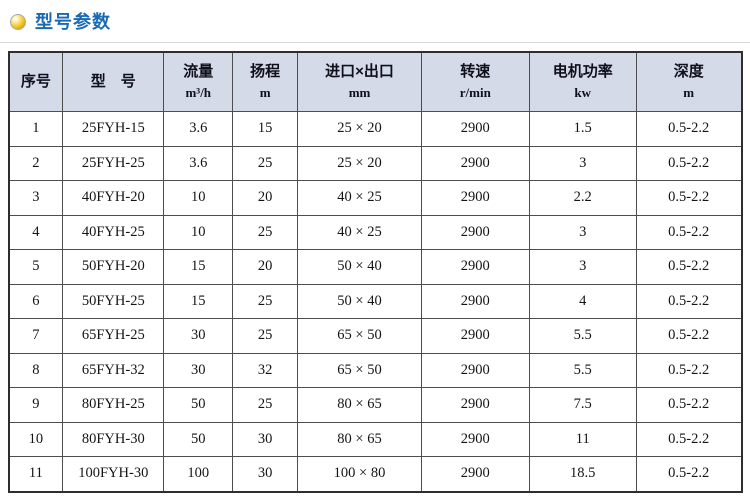  I want to click on column-label: 序号, so click(35, 81).